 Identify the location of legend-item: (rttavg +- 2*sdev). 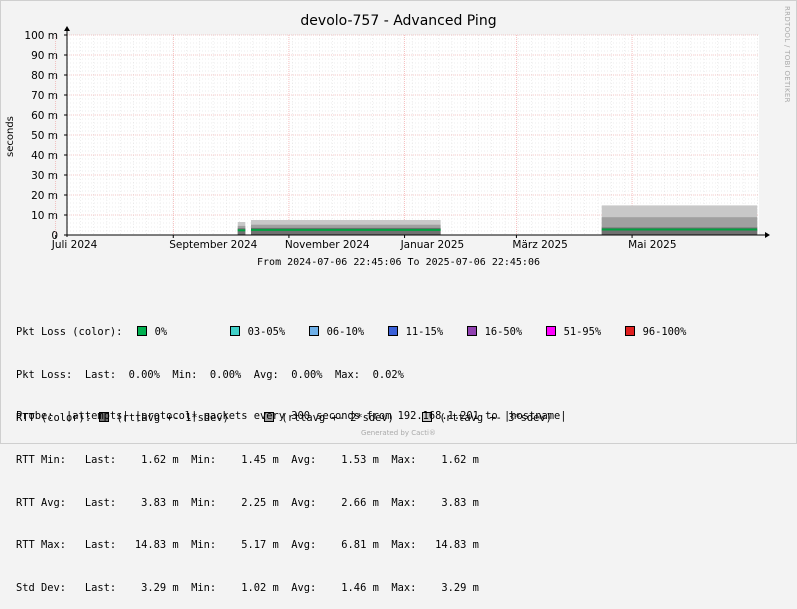
(342, 418).